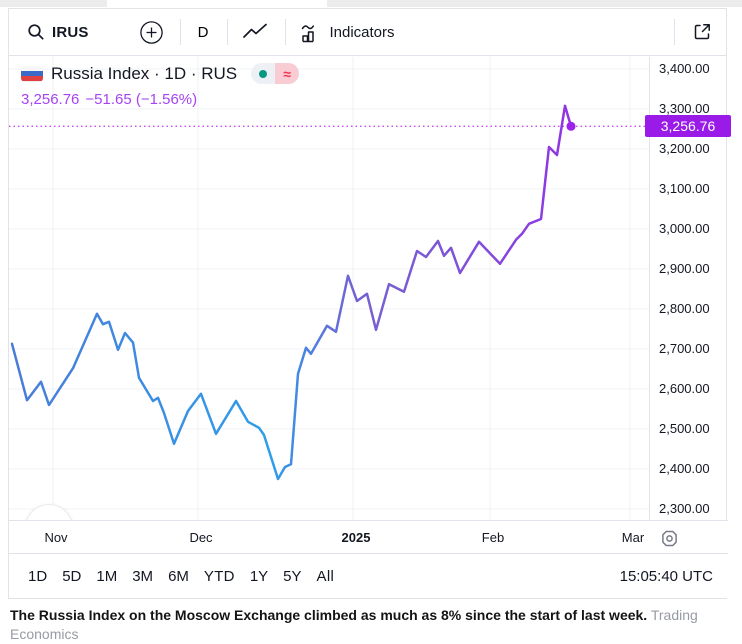  I want to click on last-price-tag: 3,256.76, so click(688, 126).